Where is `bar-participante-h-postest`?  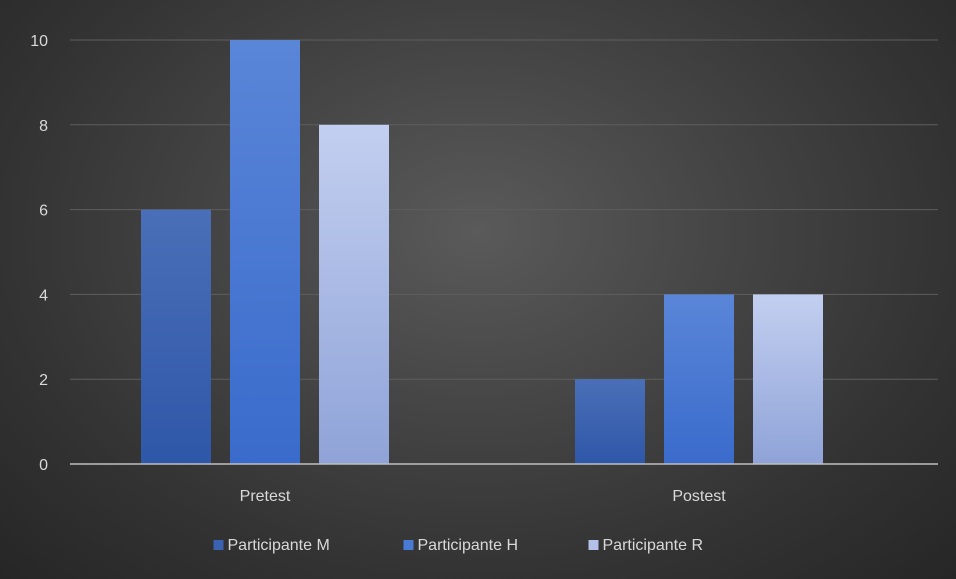 bar-participante-h-postest is located at coordinates (699, 379).